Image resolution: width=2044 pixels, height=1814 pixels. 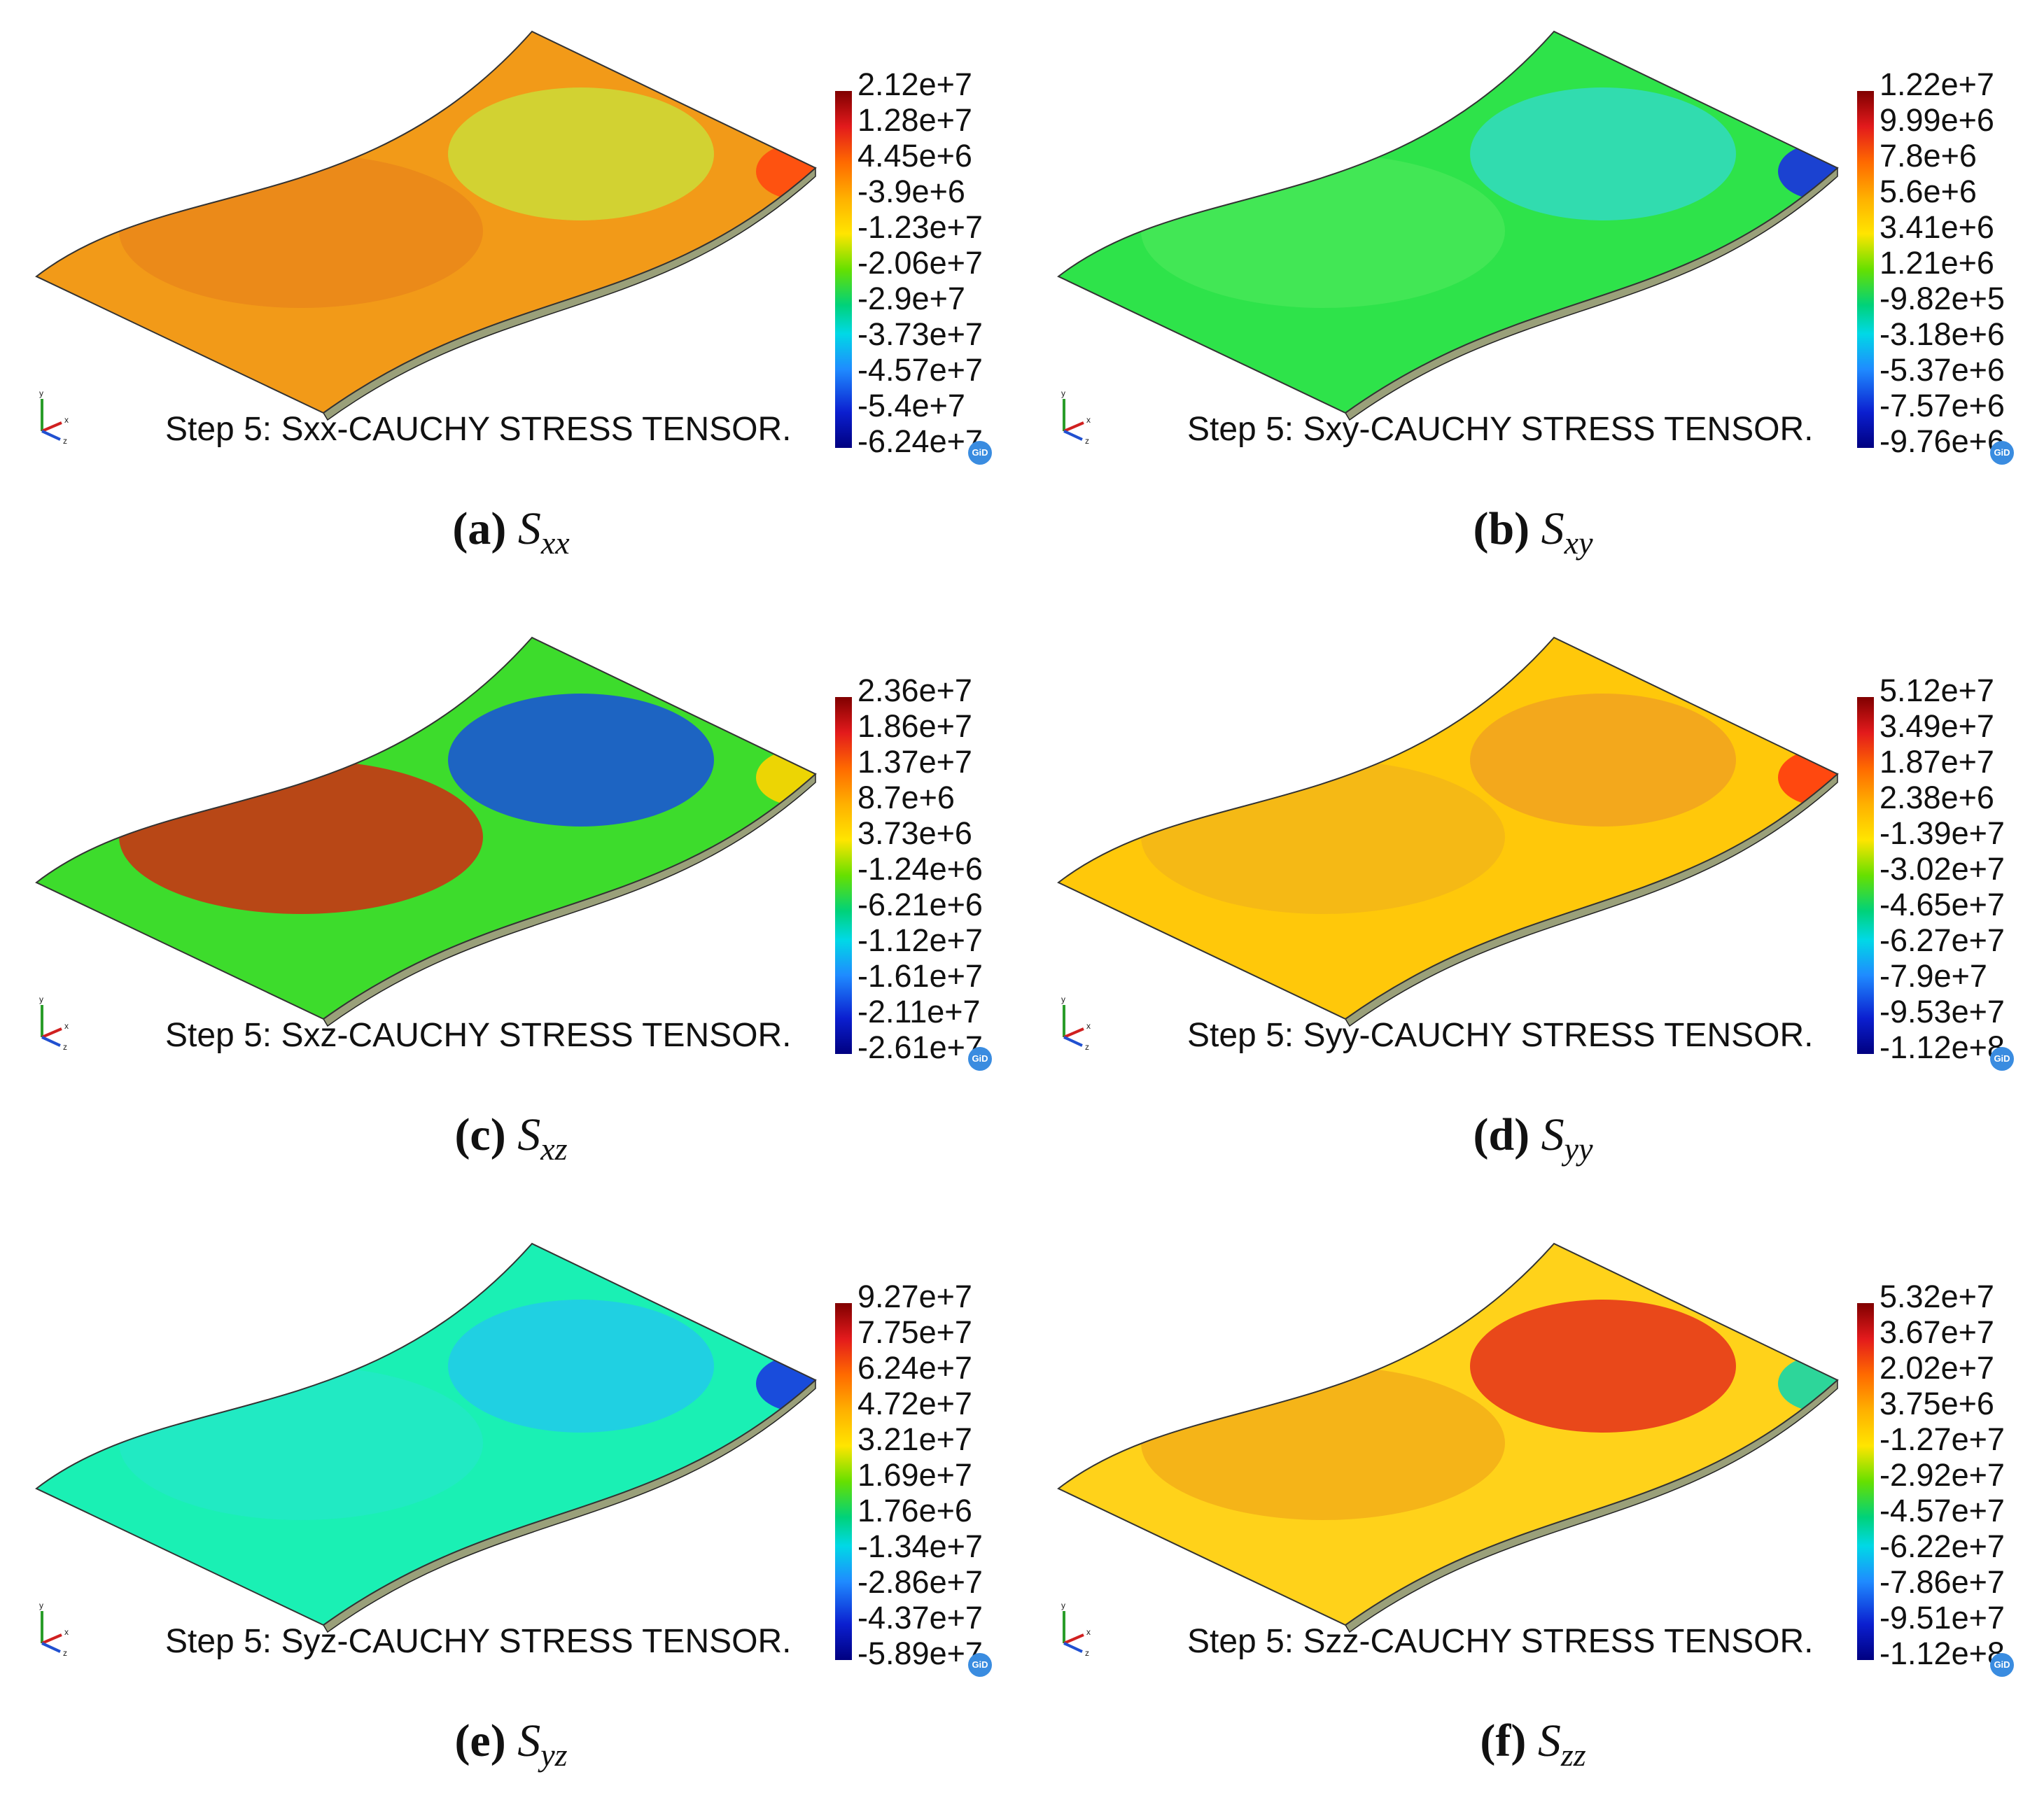 What do you see at coordinates (920, 1618) in the screenshot?
I see `color-scale-tick-label: -4.37e+7` at bounding box center [920, 1618].